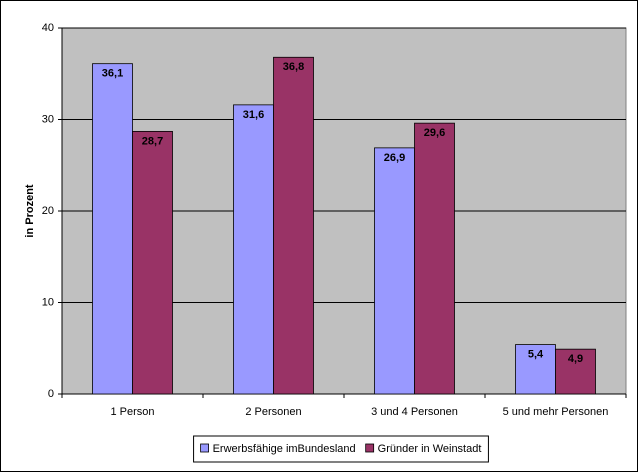  Describe the element at coordinates (430, 449) in the screenshot. I see `legend-label: Gründer in Weinstadt` at that location.